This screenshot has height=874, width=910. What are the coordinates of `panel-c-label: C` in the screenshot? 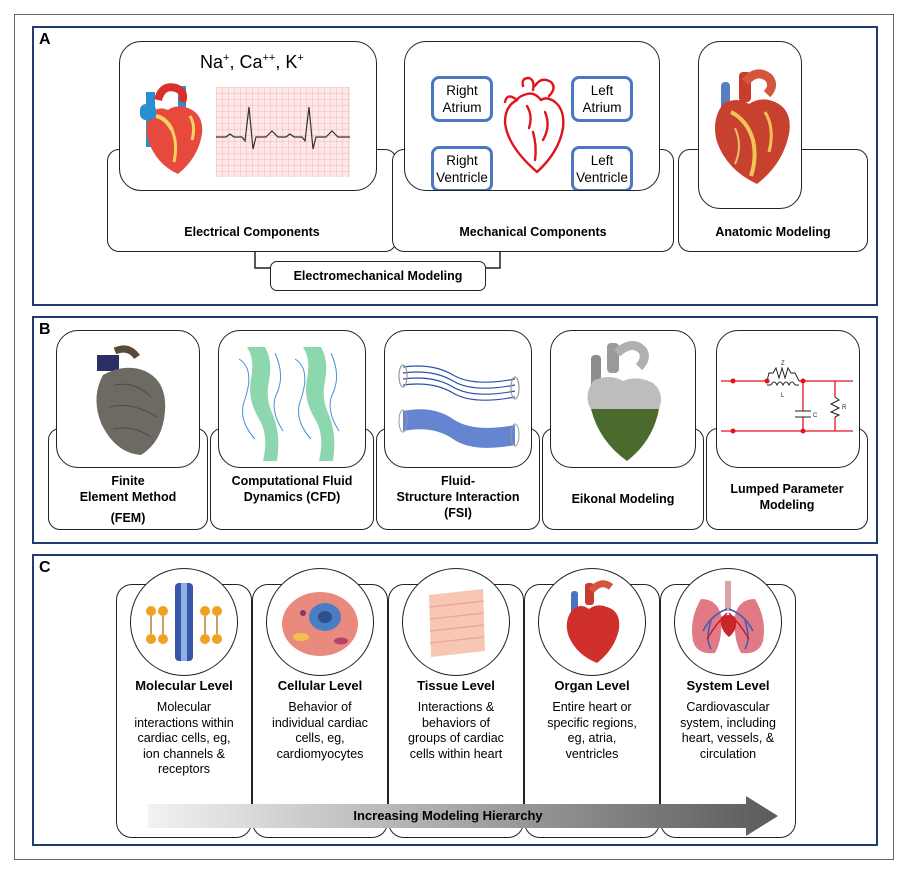 It's located at (45, 567).